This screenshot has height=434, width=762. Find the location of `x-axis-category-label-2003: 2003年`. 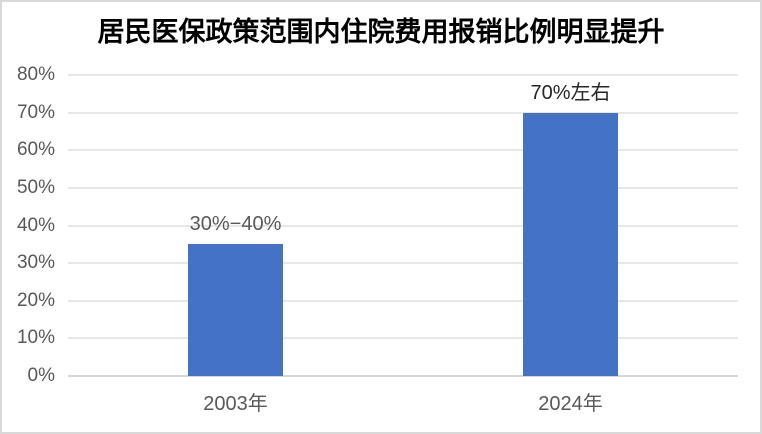

x-axis-category-label-2003: 2003年 is located at coordinates (235, 404).